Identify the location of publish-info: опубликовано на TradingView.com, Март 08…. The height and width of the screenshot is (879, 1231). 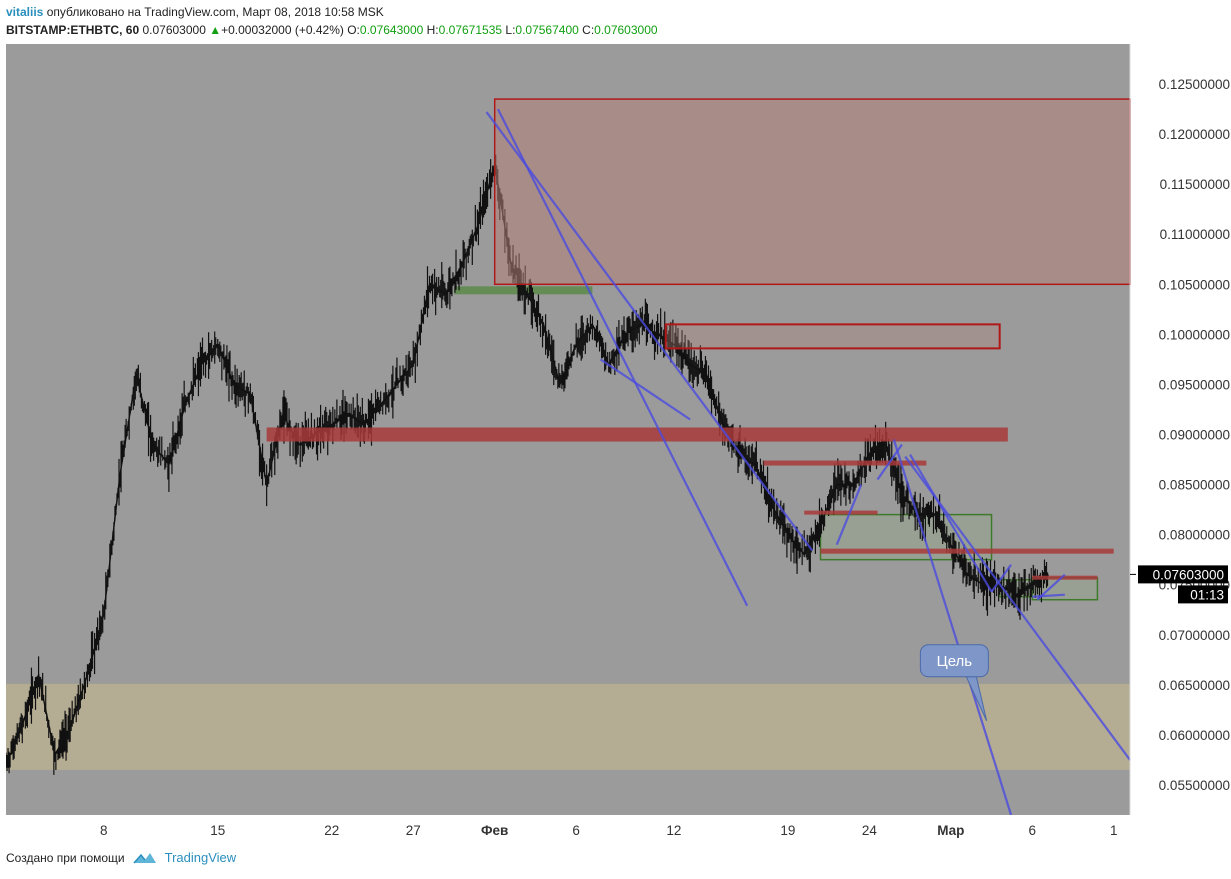
(215, 12).